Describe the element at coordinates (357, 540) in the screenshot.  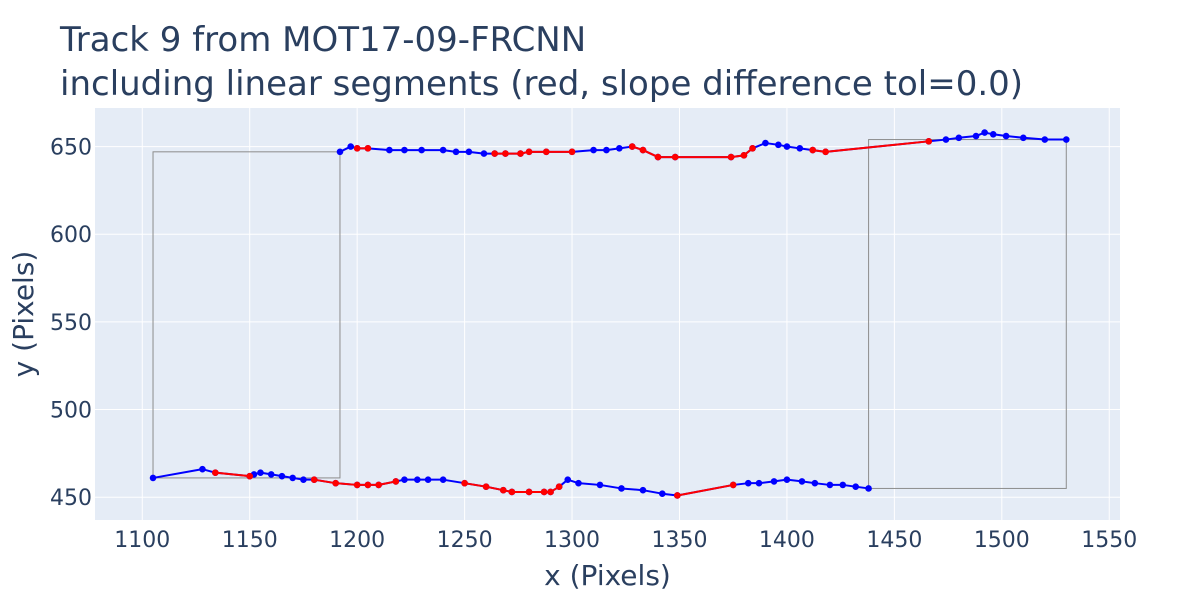
I see `x-tick-label: 1200` at that location.